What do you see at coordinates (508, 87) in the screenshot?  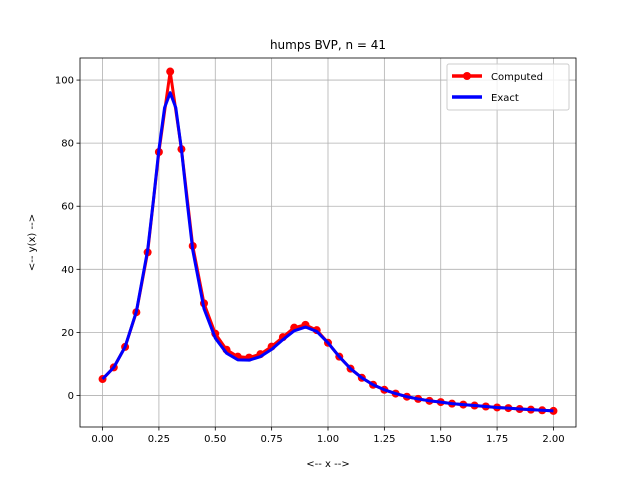 I see `legend: Computed Exact` at bounding box center [508, 87].